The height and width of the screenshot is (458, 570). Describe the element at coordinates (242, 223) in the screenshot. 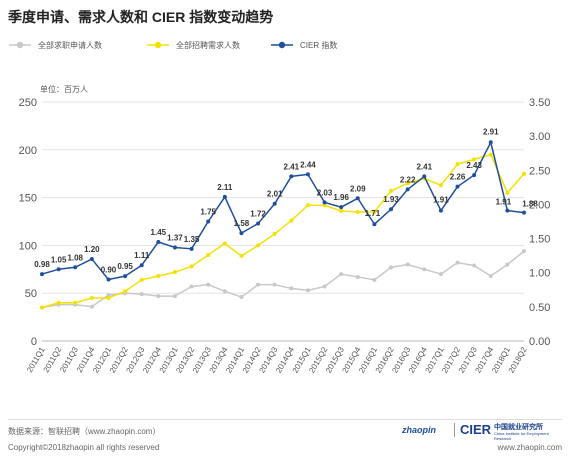

I see `cier-data-label: 1.58` at that location.